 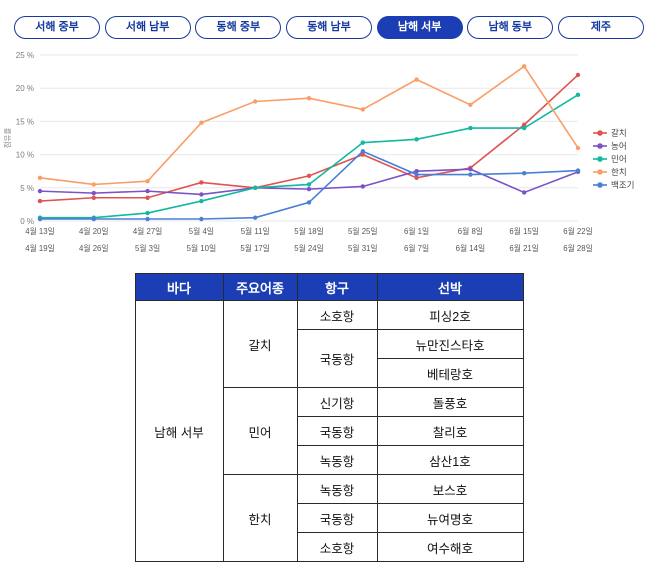 What do you see at coordinates (610, 172) in the screenshot?
I see `legend-item-한치: 한치` at bounding box center [610, 172].